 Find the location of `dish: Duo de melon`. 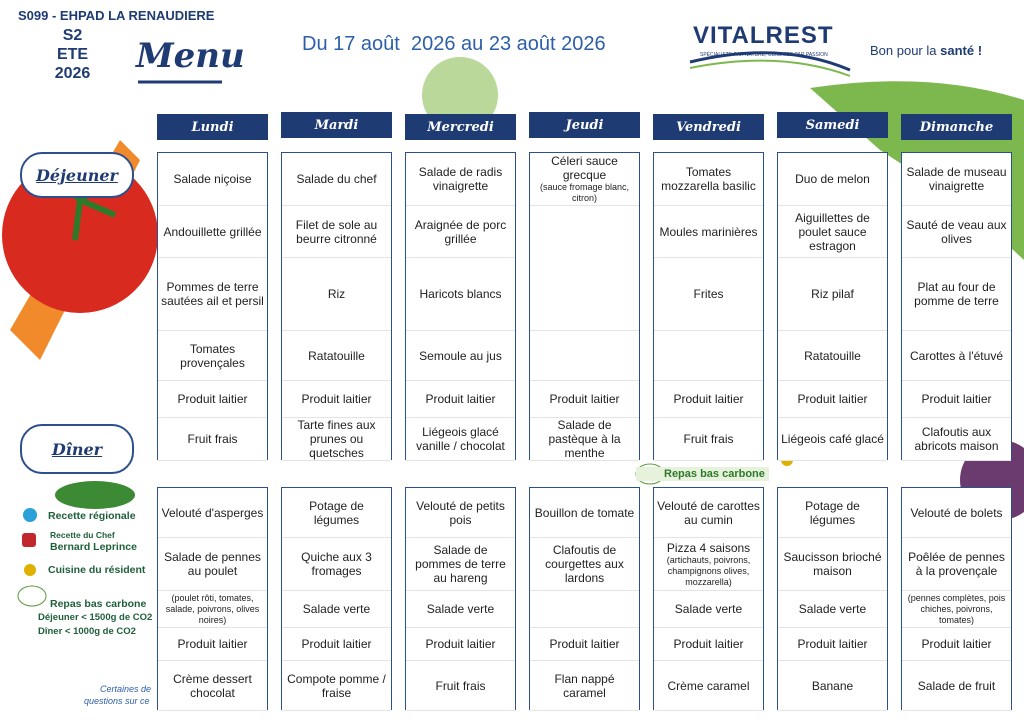

dish: Duo de melon is located at coordinates (832, 179).